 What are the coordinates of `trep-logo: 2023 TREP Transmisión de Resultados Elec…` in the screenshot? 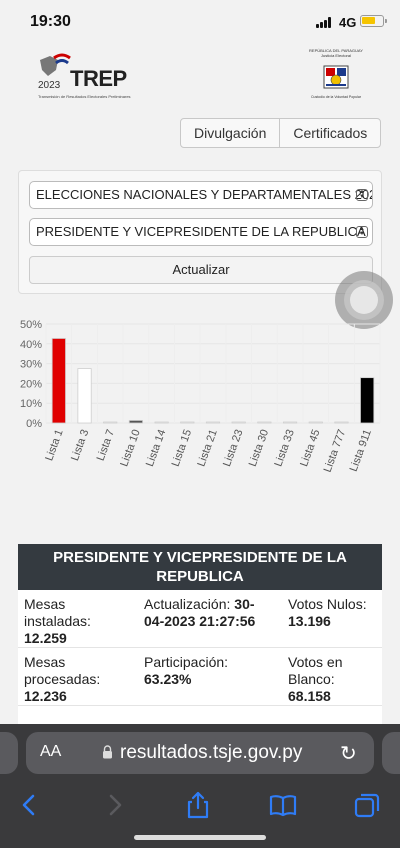 It's located at (91, 76).